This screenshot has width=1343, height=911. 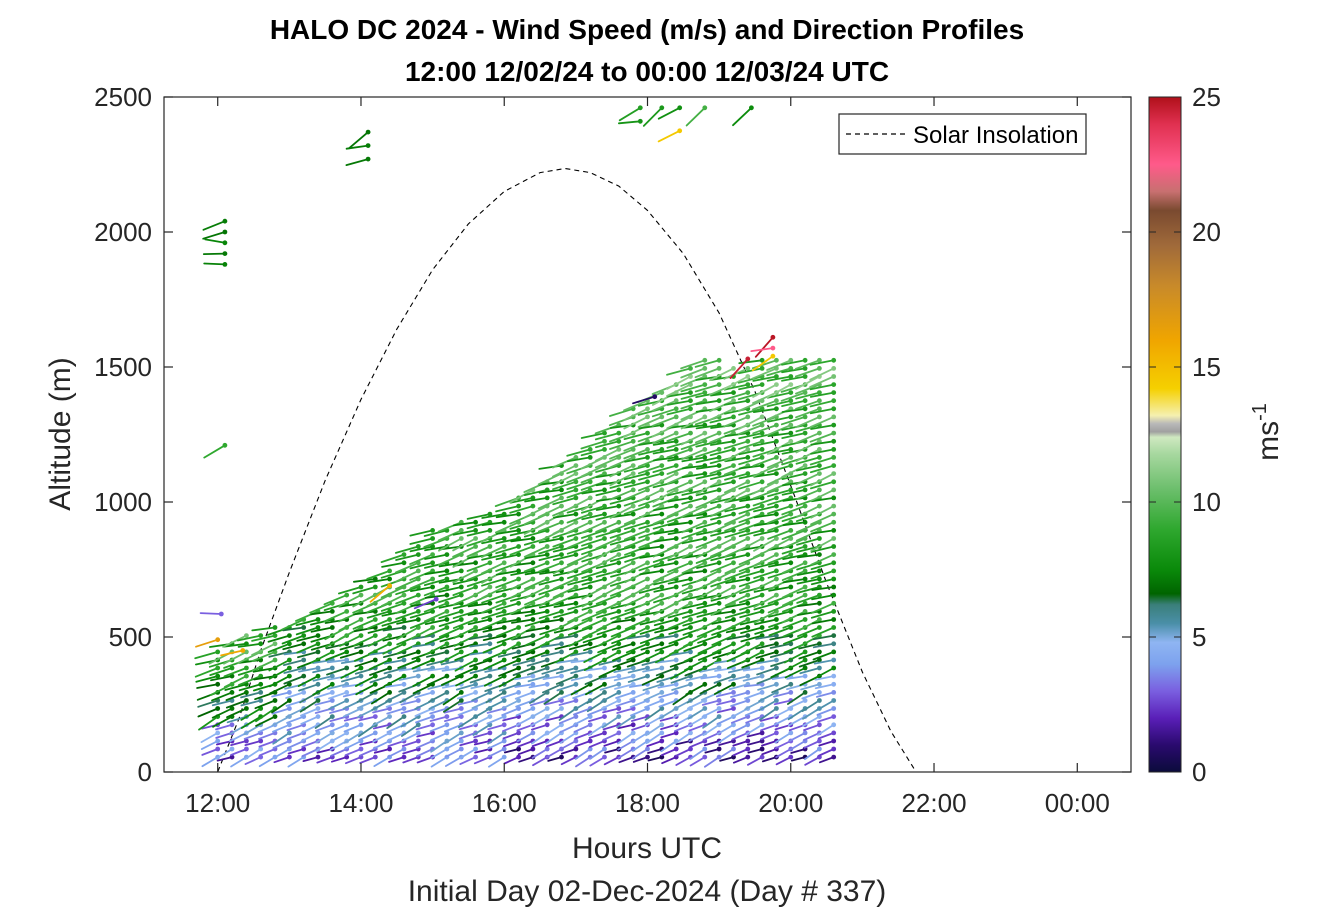 What do you see at coordinates (1206, 232) in the screenshot?
I see `colorbar-tick-label: 20` at bounding box center [1206, 232].